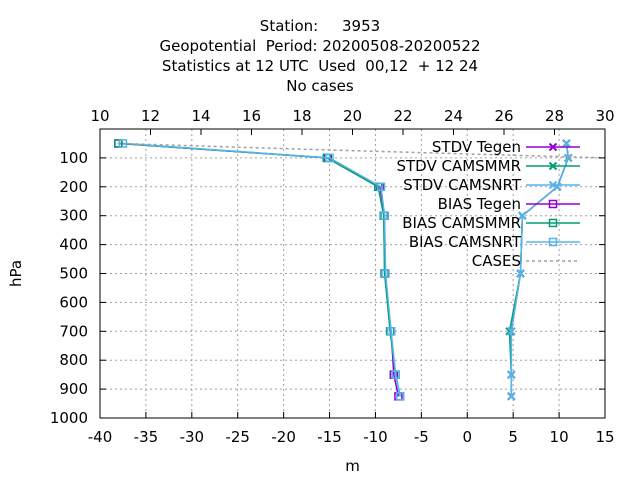 This screenshot has width=640, height=480. What do you see at coordinates (352, 466) in the screenshot?
I see `x-axis-label: m` at bounding box center [352, 466].